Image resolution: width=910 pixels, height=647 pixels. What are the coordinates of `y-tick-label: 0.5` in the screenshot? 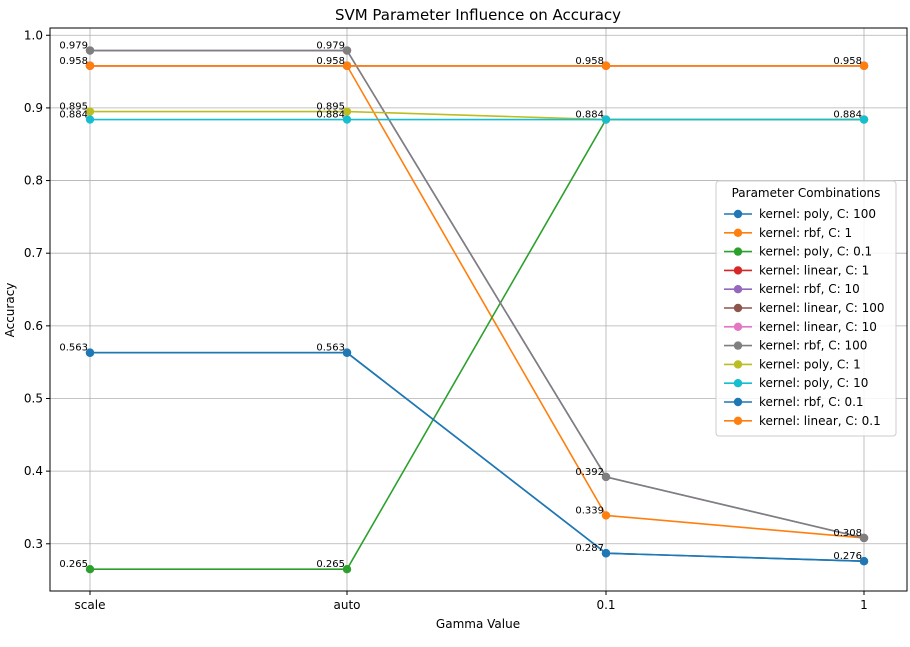 It's located at (33, 398).